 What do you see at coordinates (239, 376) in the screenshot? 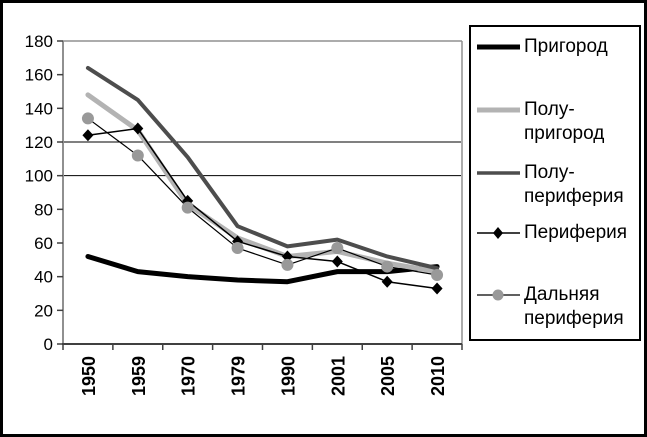
I see `x-axis-label: 1979` at bounding box center [239, 376].